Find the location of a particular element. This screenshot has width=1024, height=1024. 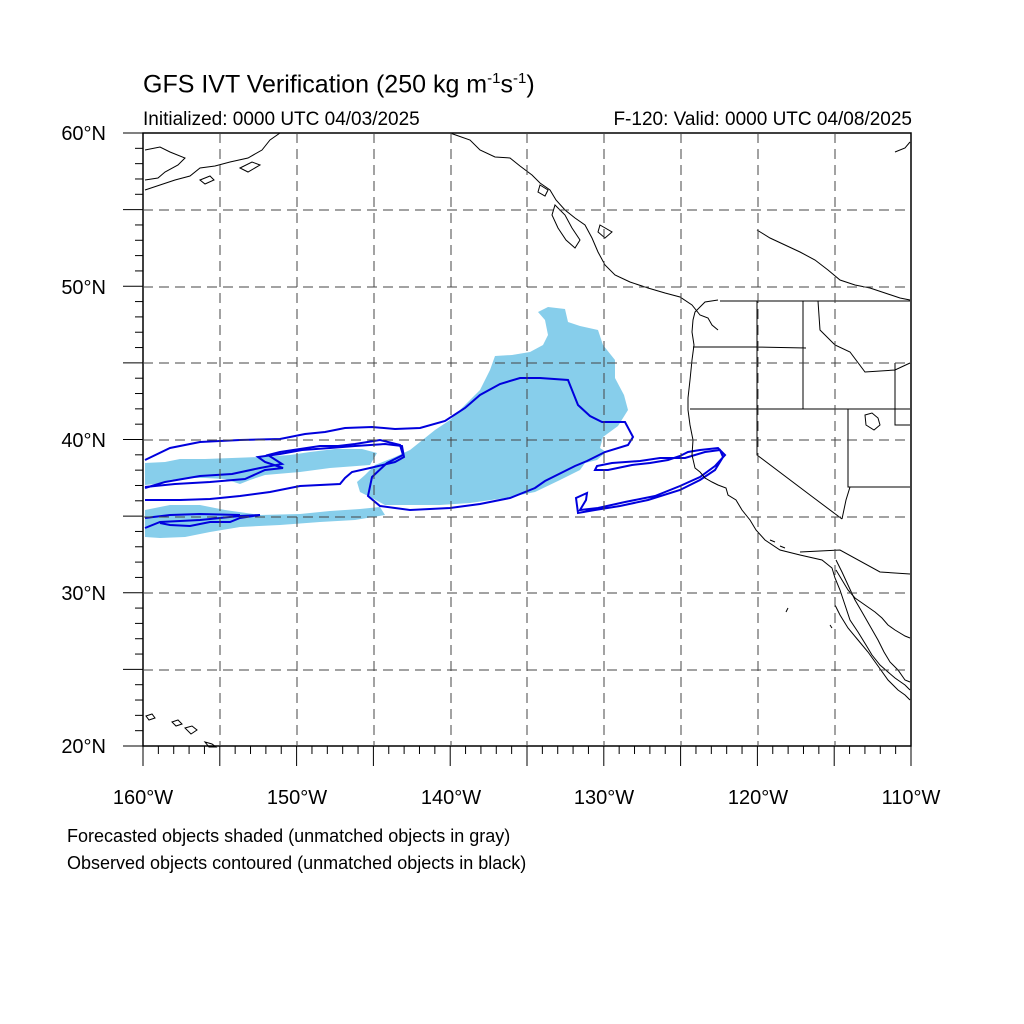

observed-object-north is located at coordinates (389, 444).